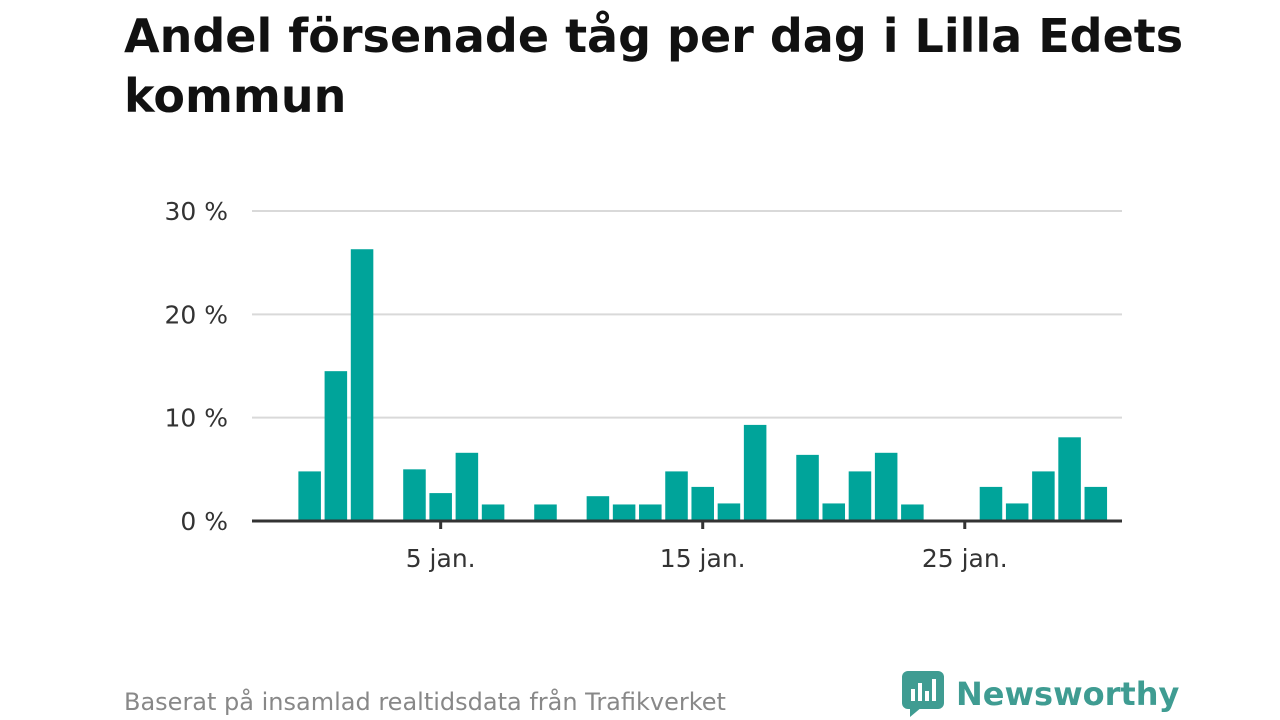  I want to click on newsworthy-icon, so click(923, 694).